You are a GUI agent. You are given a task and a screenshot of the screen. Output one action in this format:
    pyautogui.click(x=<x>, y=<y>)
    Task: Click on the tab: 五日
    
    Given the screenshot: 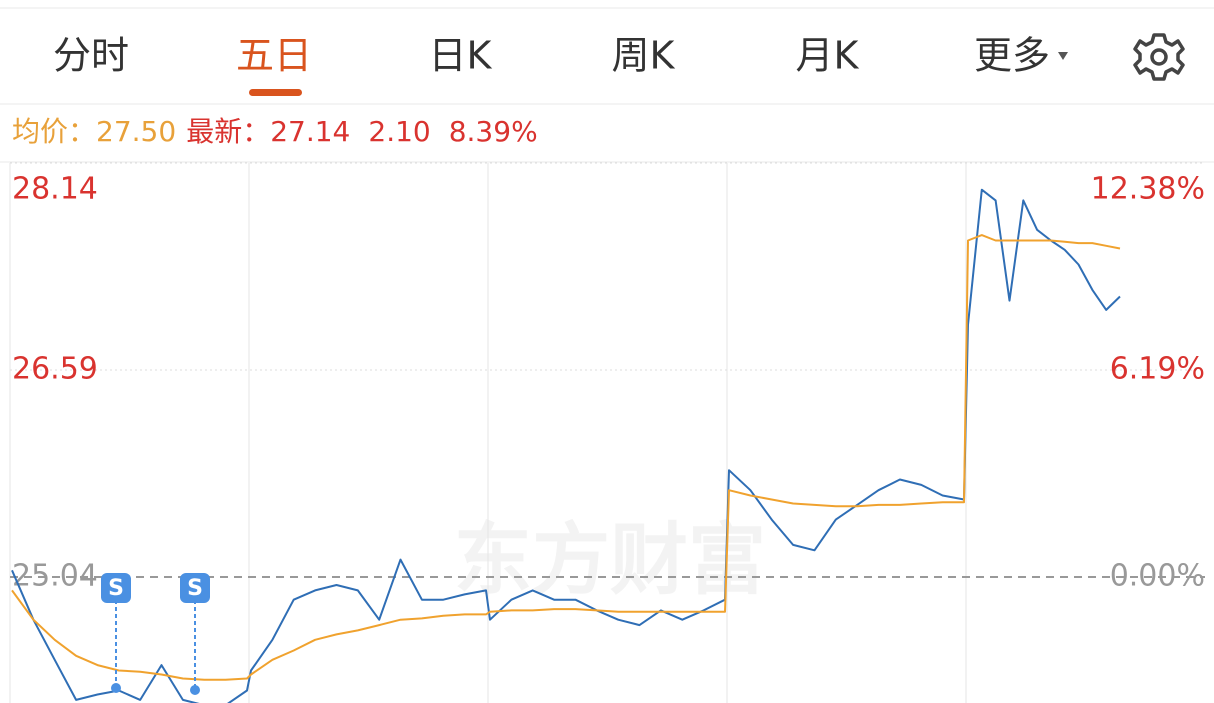 What is the action you would take?
    pyautogui.click(x=274, y=56)
    